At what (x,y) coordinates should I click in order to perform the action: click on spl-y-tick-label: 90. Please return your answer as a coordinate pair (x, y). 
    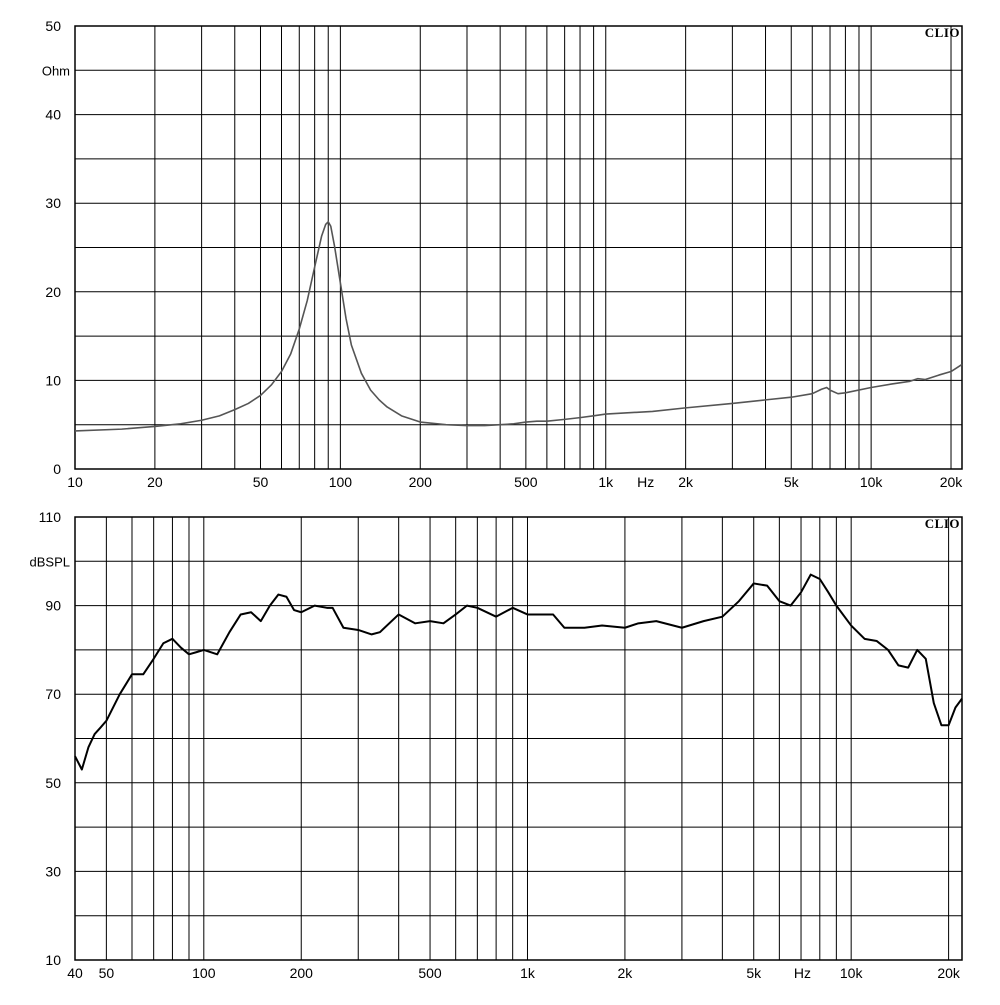
    Looking at the image, I should click on (53, 606).